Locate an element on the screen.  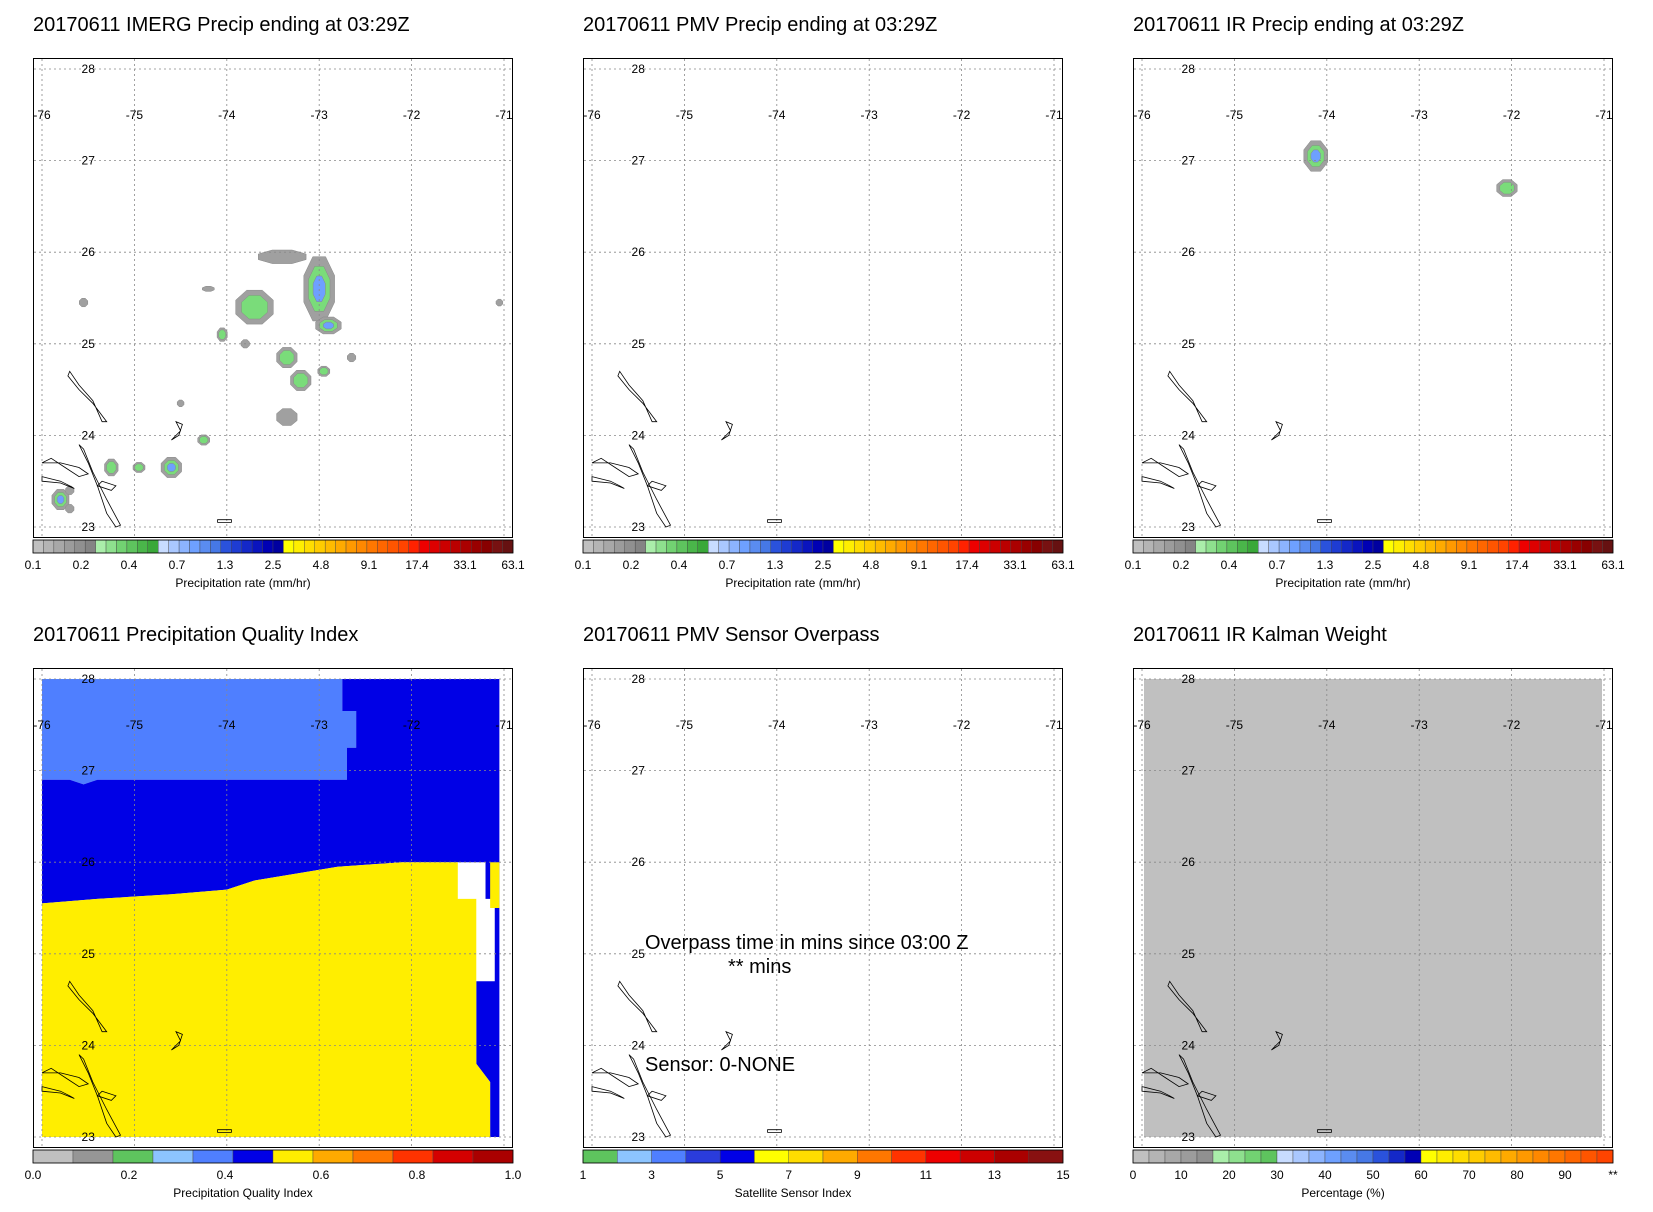
colorbar-tick-label: 33.1 is located at coordinates (1015, 565).